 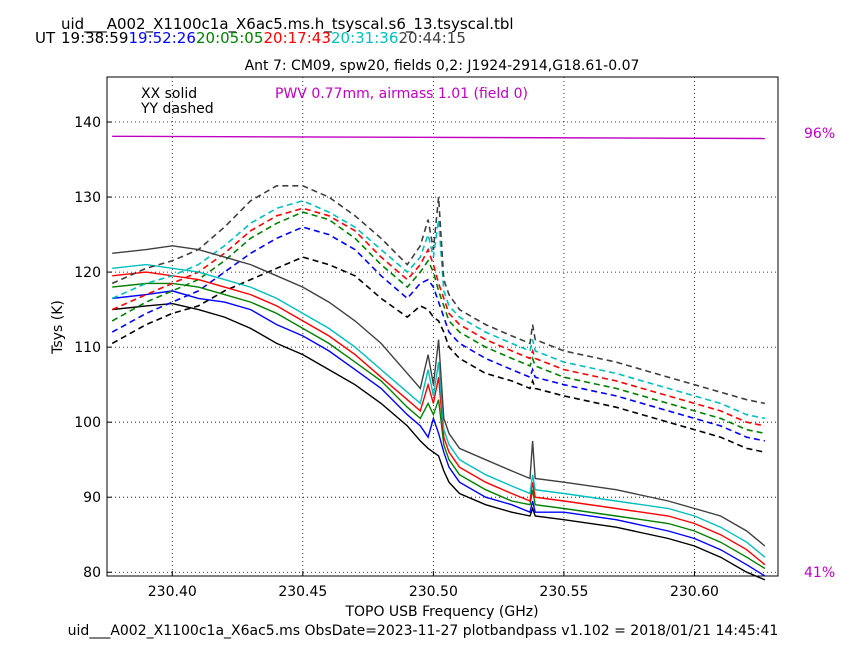 I want to click on ut-time-0: 19:38:59, so click(x=94, y=38).